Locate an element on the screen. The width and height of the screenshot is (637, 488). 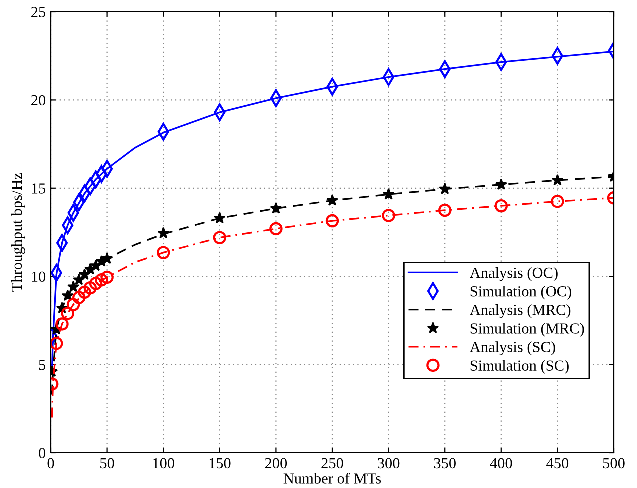
x-tick-label: 50 is located at coordinates (107, 463).